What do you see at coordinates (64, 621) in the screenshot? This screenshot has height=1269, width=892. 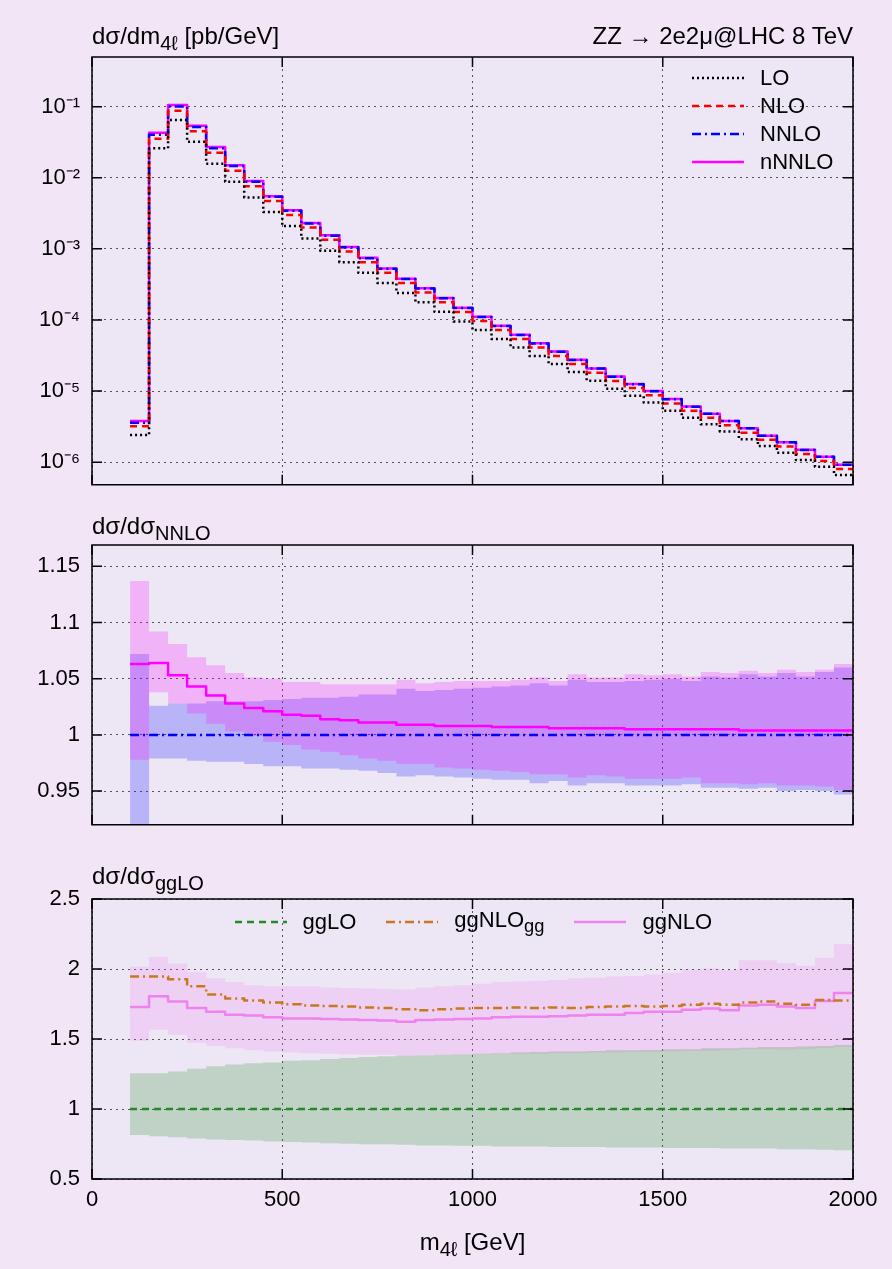 I see `y-tick-label: 1.1` at bounding box center [64, 621].